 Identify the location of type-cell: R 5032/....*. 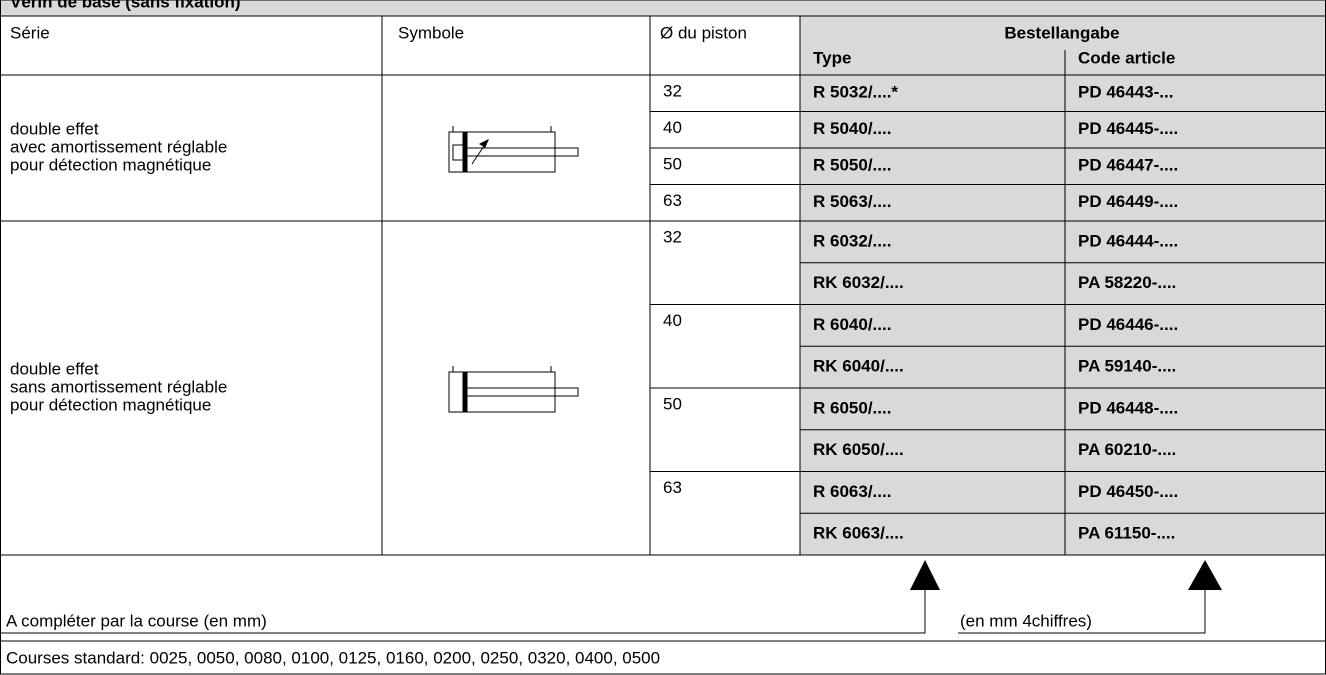
(855, 92).